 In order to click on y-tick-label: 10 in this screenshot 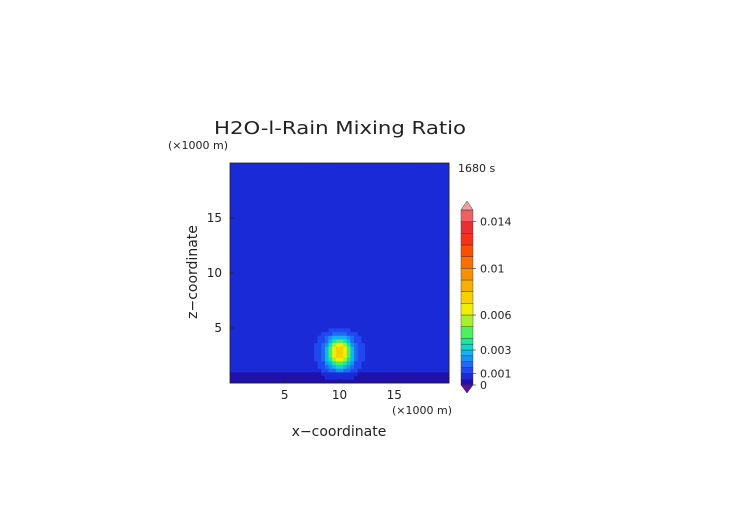, I will do `click(214, 273)`.